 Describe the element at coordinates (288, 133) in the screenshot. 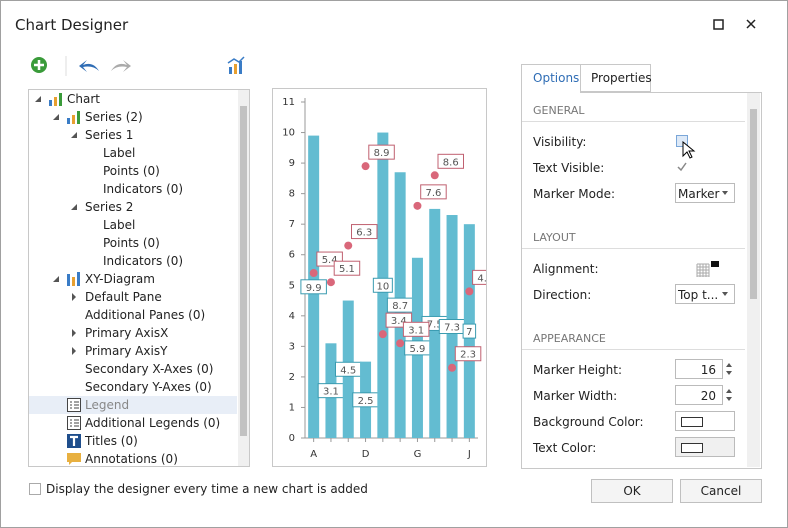

I see `y-tick-label: 10` at that location.